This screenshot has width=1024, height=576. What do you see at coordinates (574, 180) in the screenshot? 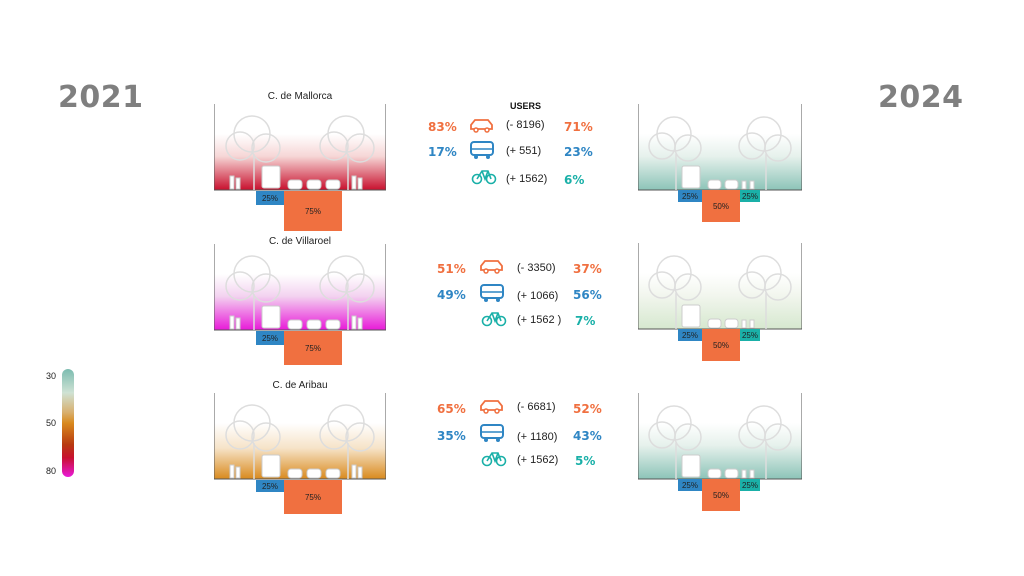
I see `bike-share-2024: 6%` at bounding box center [574, 180].